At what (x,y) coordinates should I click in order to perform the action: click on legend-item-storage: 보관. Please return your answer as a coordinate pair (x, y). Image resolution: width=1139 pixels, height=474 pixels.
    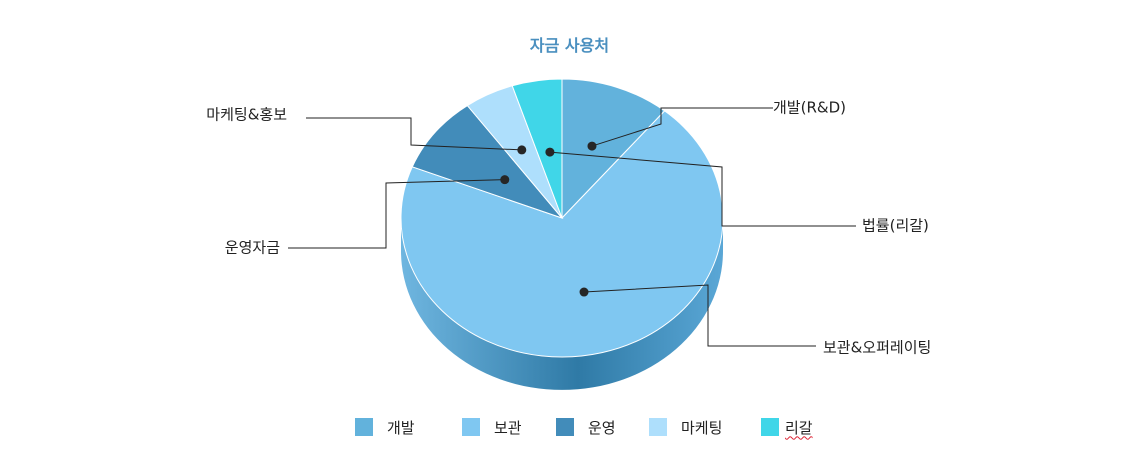
    Looking at the image, I should click on (492, 427).